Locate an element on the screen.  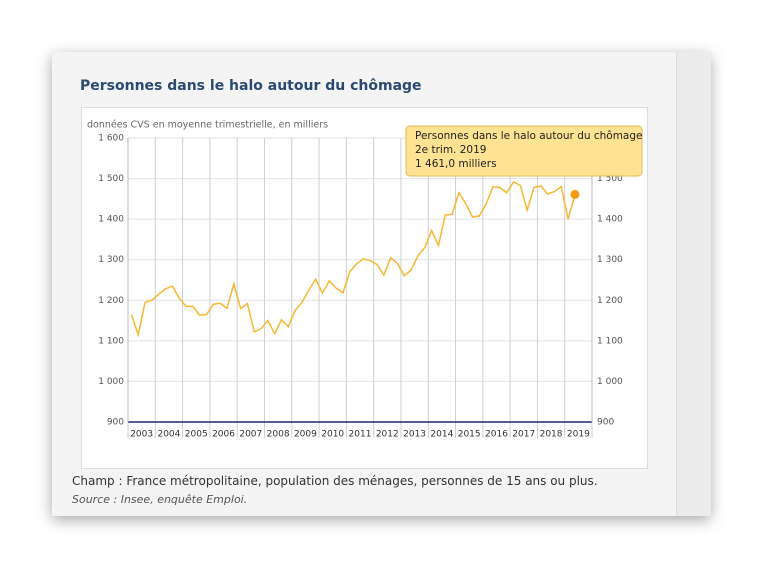
y-tick-label-right: 1 100 is located at coordinates (610, 341).